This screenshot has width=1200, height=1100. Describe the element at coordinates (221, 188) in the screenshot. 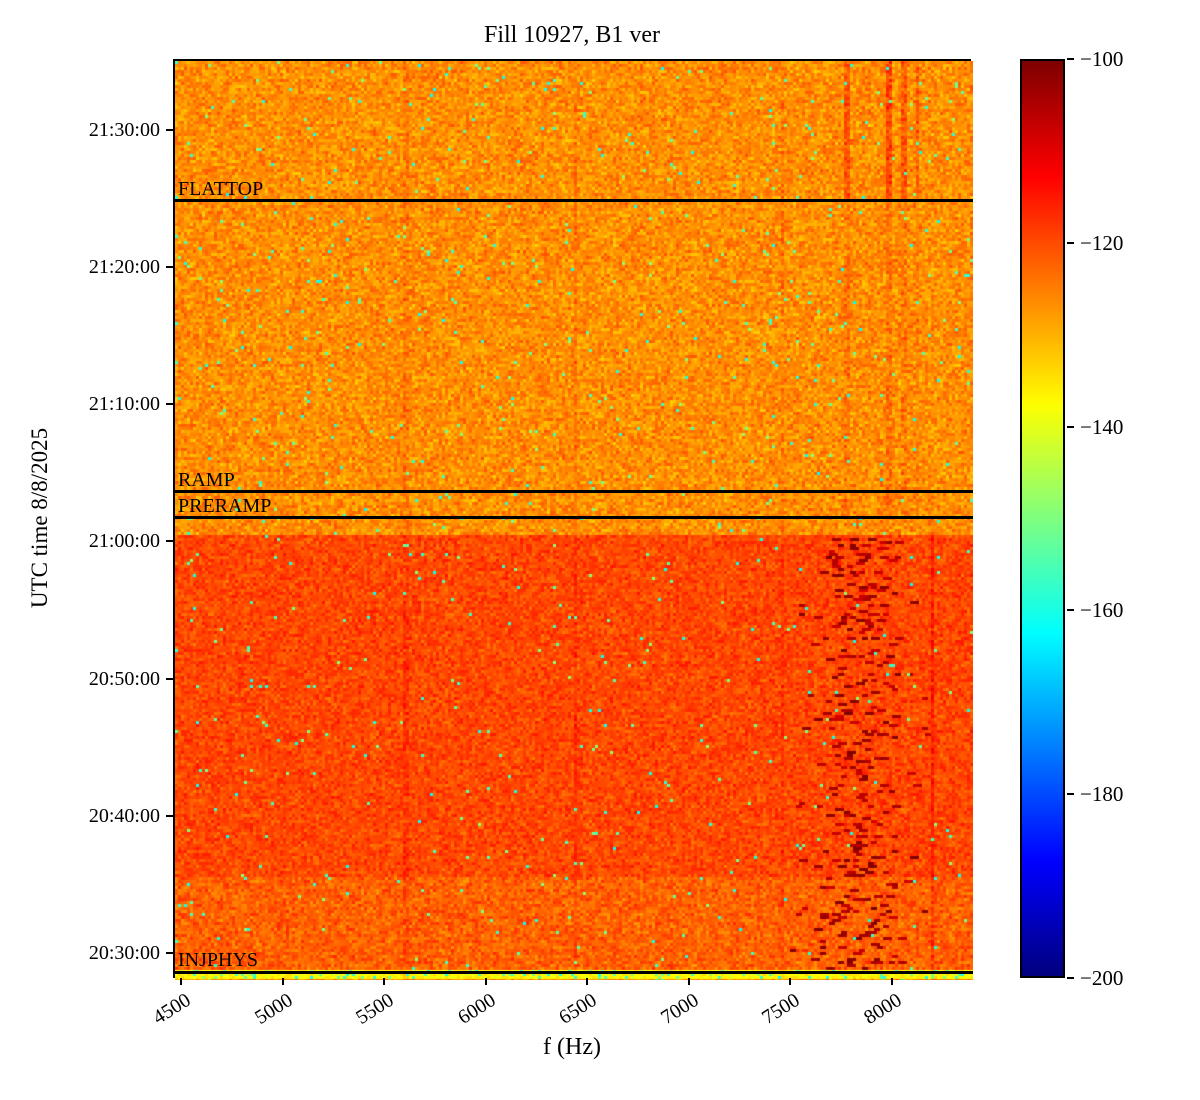

I see `event-label-flattop: FLATTOP` at that location.